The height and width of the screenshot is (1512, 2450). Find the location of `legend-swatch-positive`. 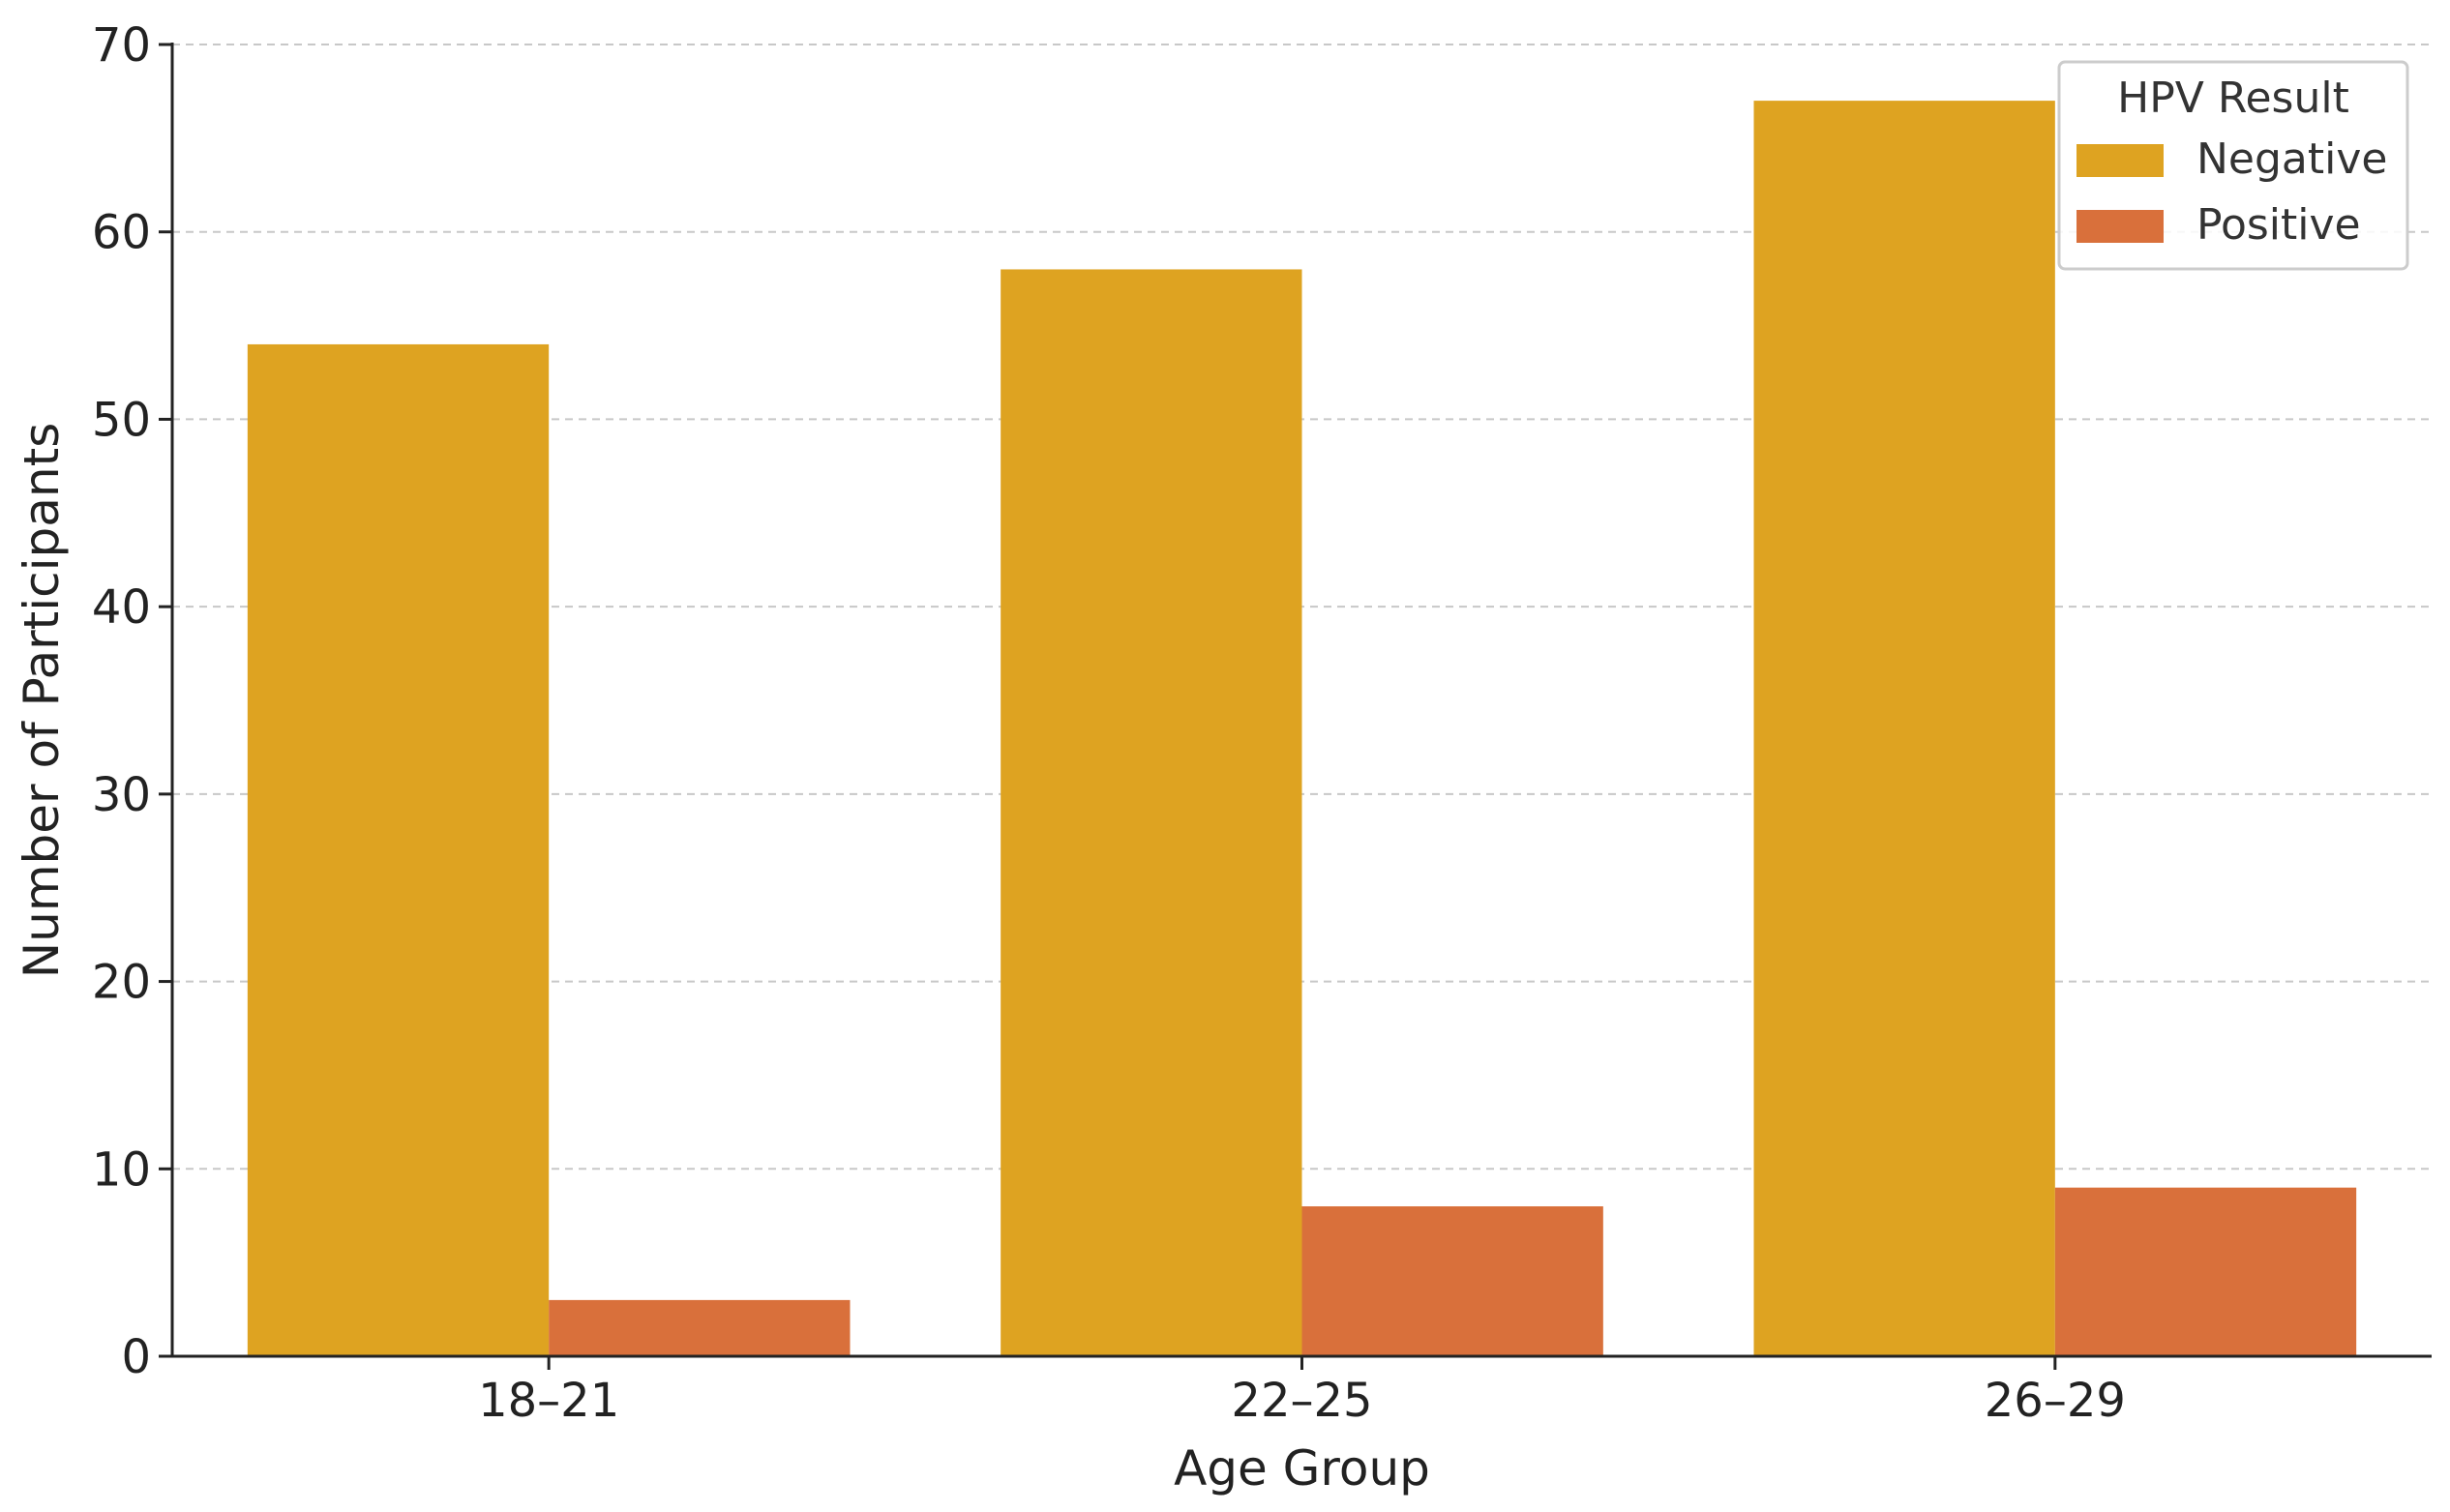

legend-swatch-positive is located at coordinates (2120, 226).